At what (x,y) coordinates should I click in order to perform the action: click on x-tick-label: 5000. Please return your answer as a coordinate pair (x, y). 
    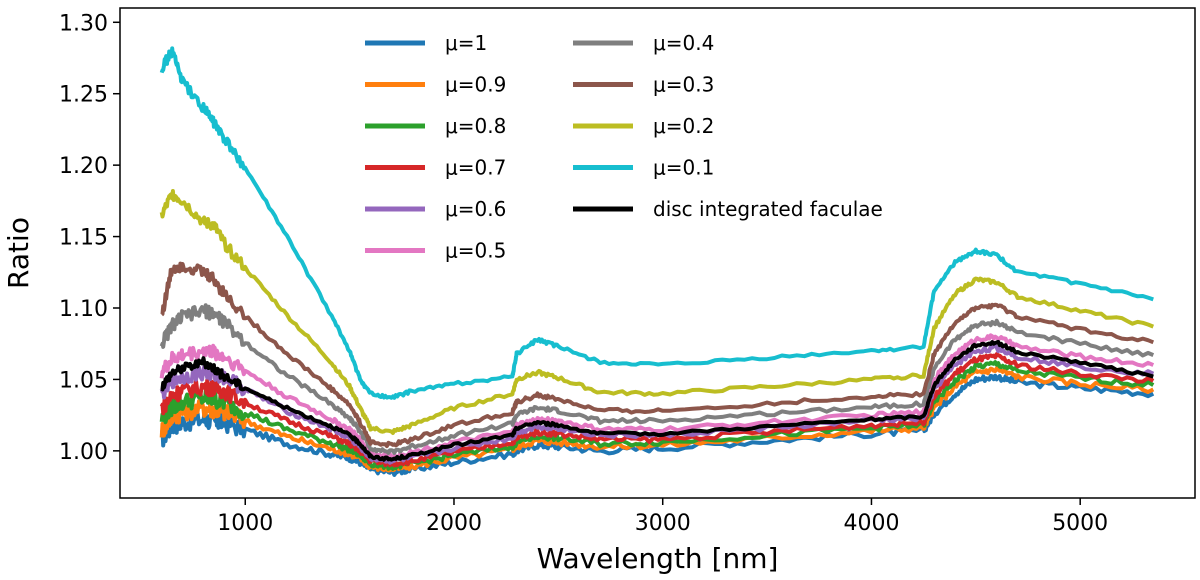
    Looking at the image, I should click on (1080, 523).